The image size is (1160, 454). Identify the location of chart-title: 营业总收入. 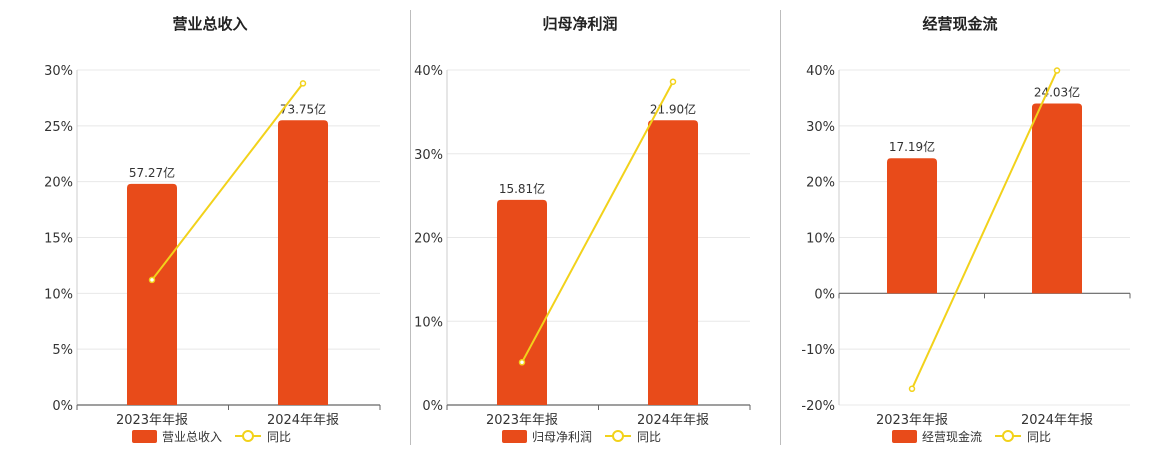
(209, 24).